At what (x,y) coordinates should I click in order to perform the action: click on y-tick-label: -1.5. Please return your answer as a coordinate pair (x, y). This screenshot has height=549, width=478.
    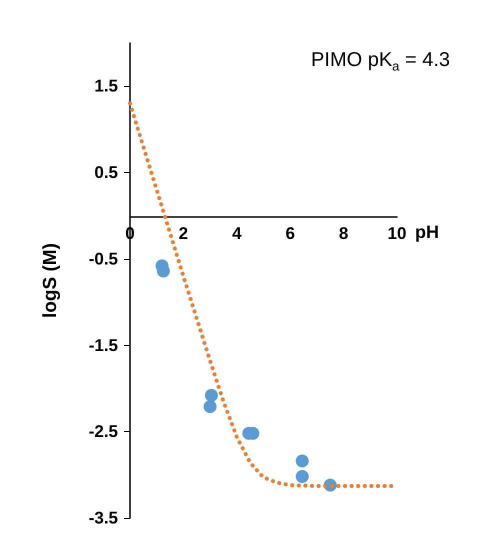
    Looking at the image, I should click on (103, 345).